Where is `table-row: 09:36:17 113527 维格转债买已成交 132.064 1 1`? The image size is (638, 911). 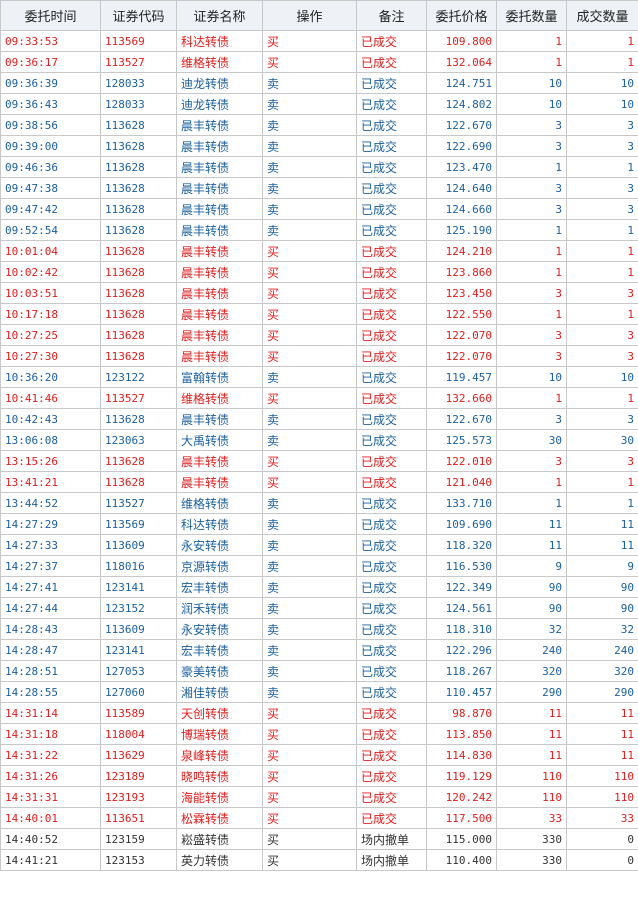
table-row: 09:36:17 113527 维格转债买已成交 132.064 1 1 is located at coordinates (319, 62).